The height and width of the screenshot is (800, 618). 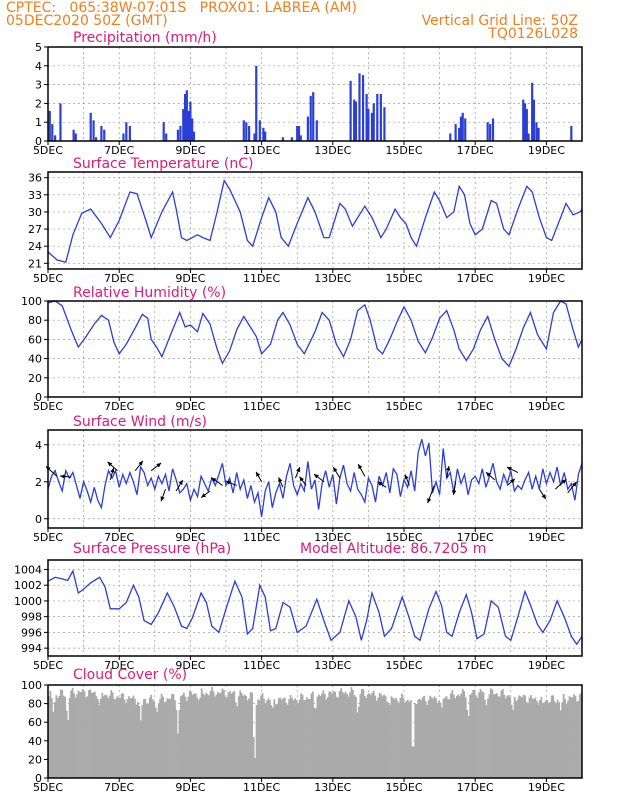 What do you see at coordinates (140, 422) in the screenshot?
I see `panel4-title: Surface Wind (m/s)` at bounding box center [140, 422].